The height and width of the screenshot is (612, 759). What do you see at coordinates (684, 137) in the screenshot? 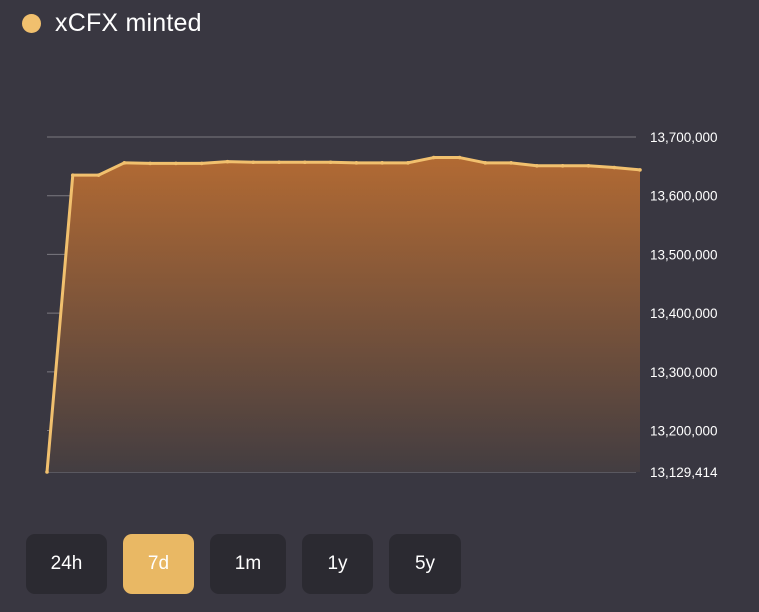
I see `y-tick-label: 13,700,000` at bounding box center [684, 137].